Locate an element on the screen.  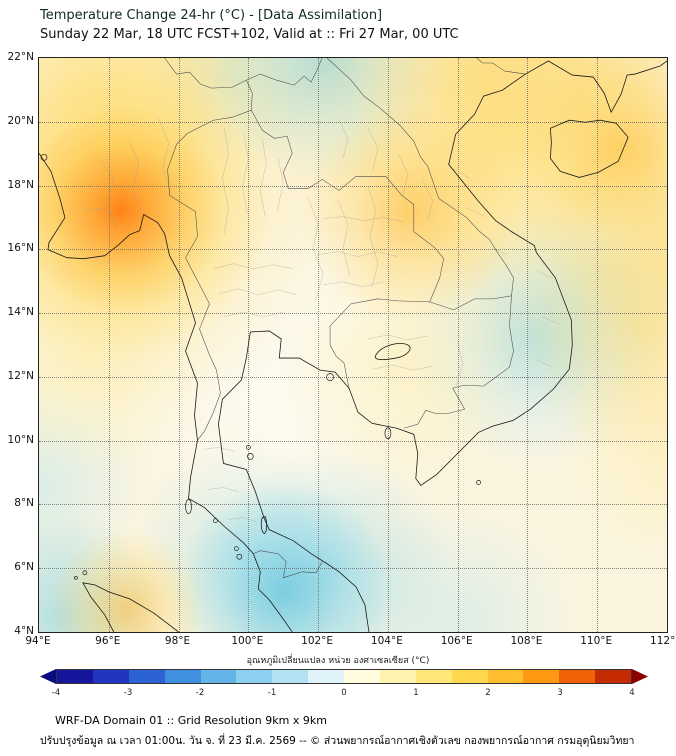
island-breueh is located at coordinates (76, 577).